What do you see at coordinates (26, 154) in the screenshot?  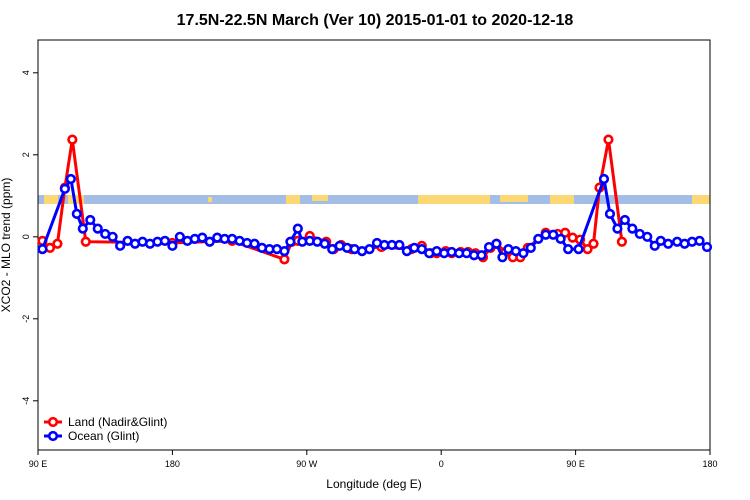 I see `y-tick-label: 2` at bounding box center [26, 154].